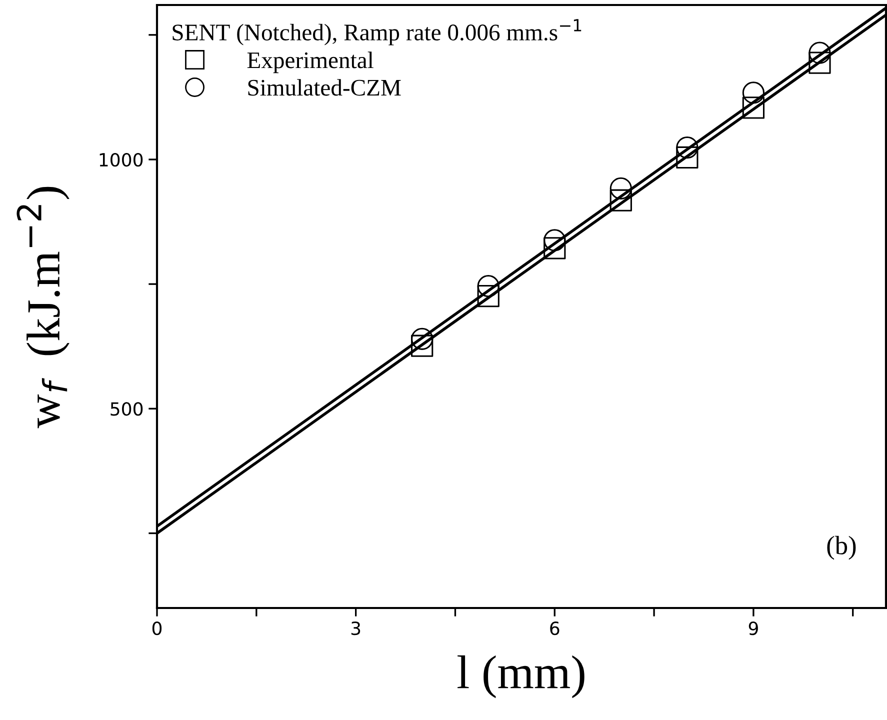 The height and width of the screenshot is (720, 887). Describe the element at coordinates (377, 32) in the screenshot. I see `legend-title: SENT (Notched), Ramp rate 0.006 mm.s$^{−1}$` at that location.